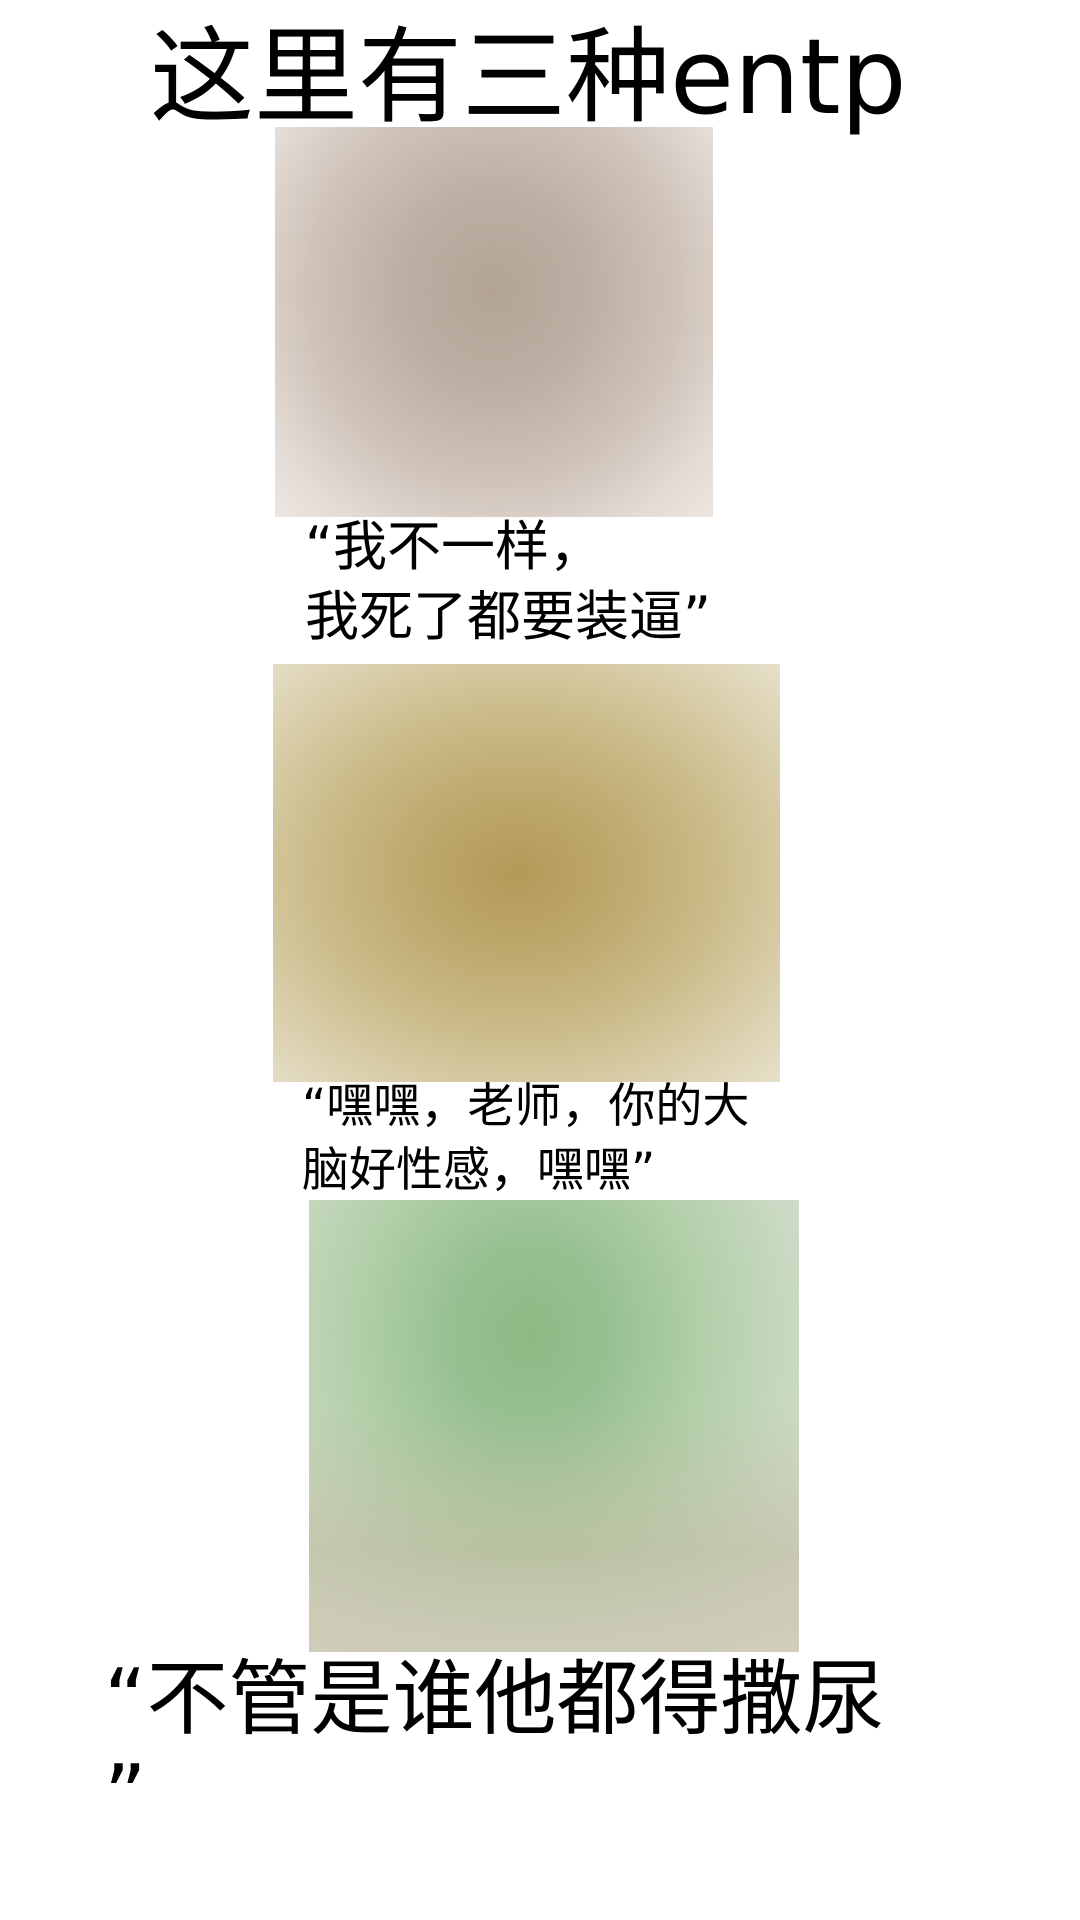 The width and height of the screenshot is (1080, 1920). What do you see at coordinates (494, 1699) in the screenshot?
I see `caption-3-line-1: “不管是谁他都得撒尿` at bounding box center [494, 1699].